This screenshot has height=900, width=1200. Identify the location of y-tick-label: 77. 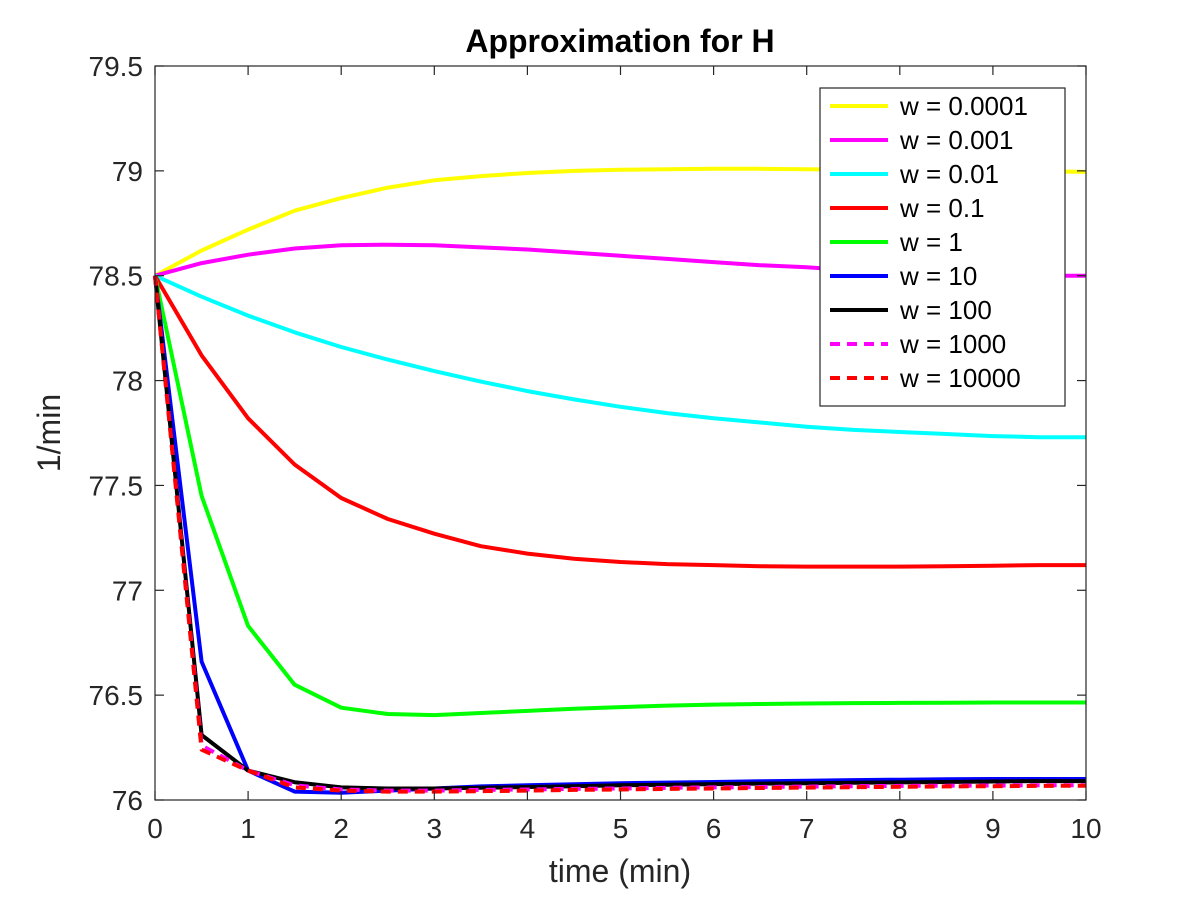
(127, 590).